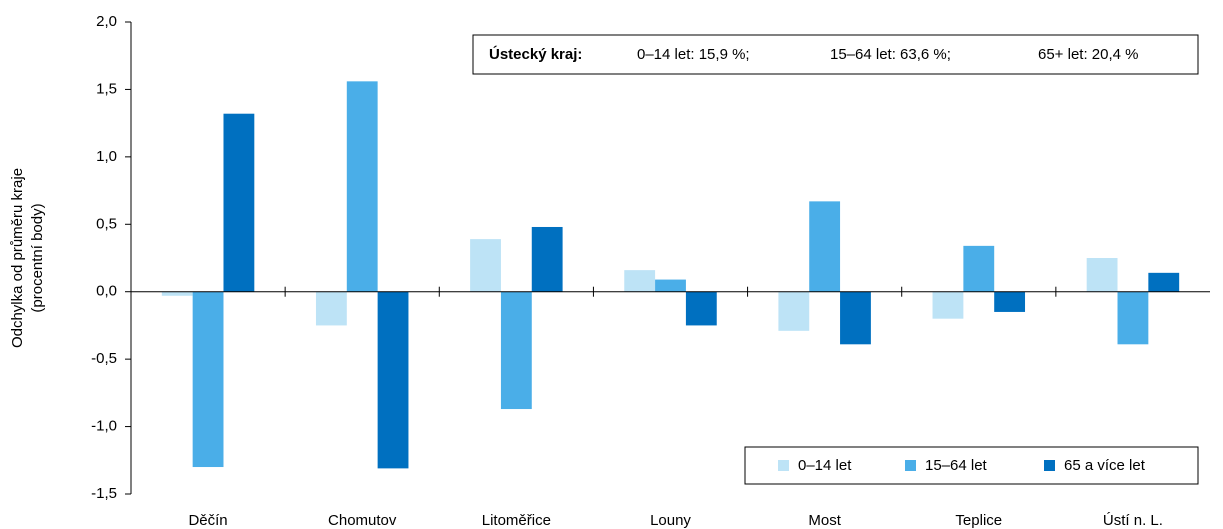  Describe the element at coordinates (106, 291) in the screenshot. I see `y-tick-label: 0,0` at that location.